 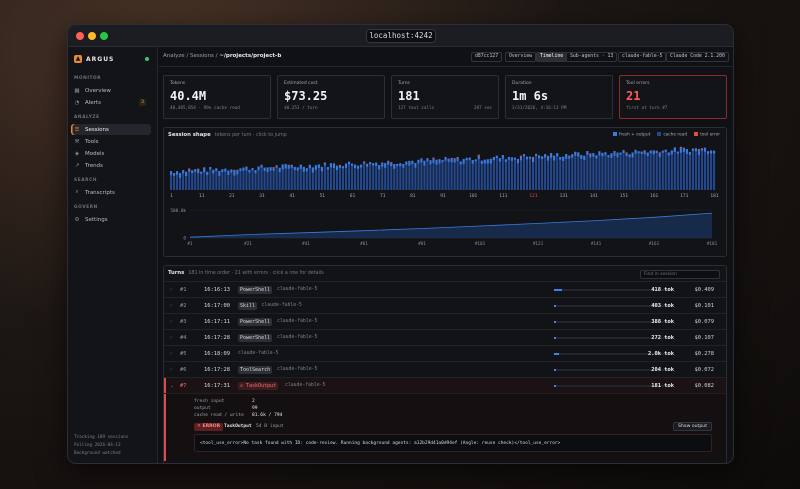 What do you see at coordinates (253, 401) in the screenshot?
I see `detail-value: 2` at bounding box center [253, 401].